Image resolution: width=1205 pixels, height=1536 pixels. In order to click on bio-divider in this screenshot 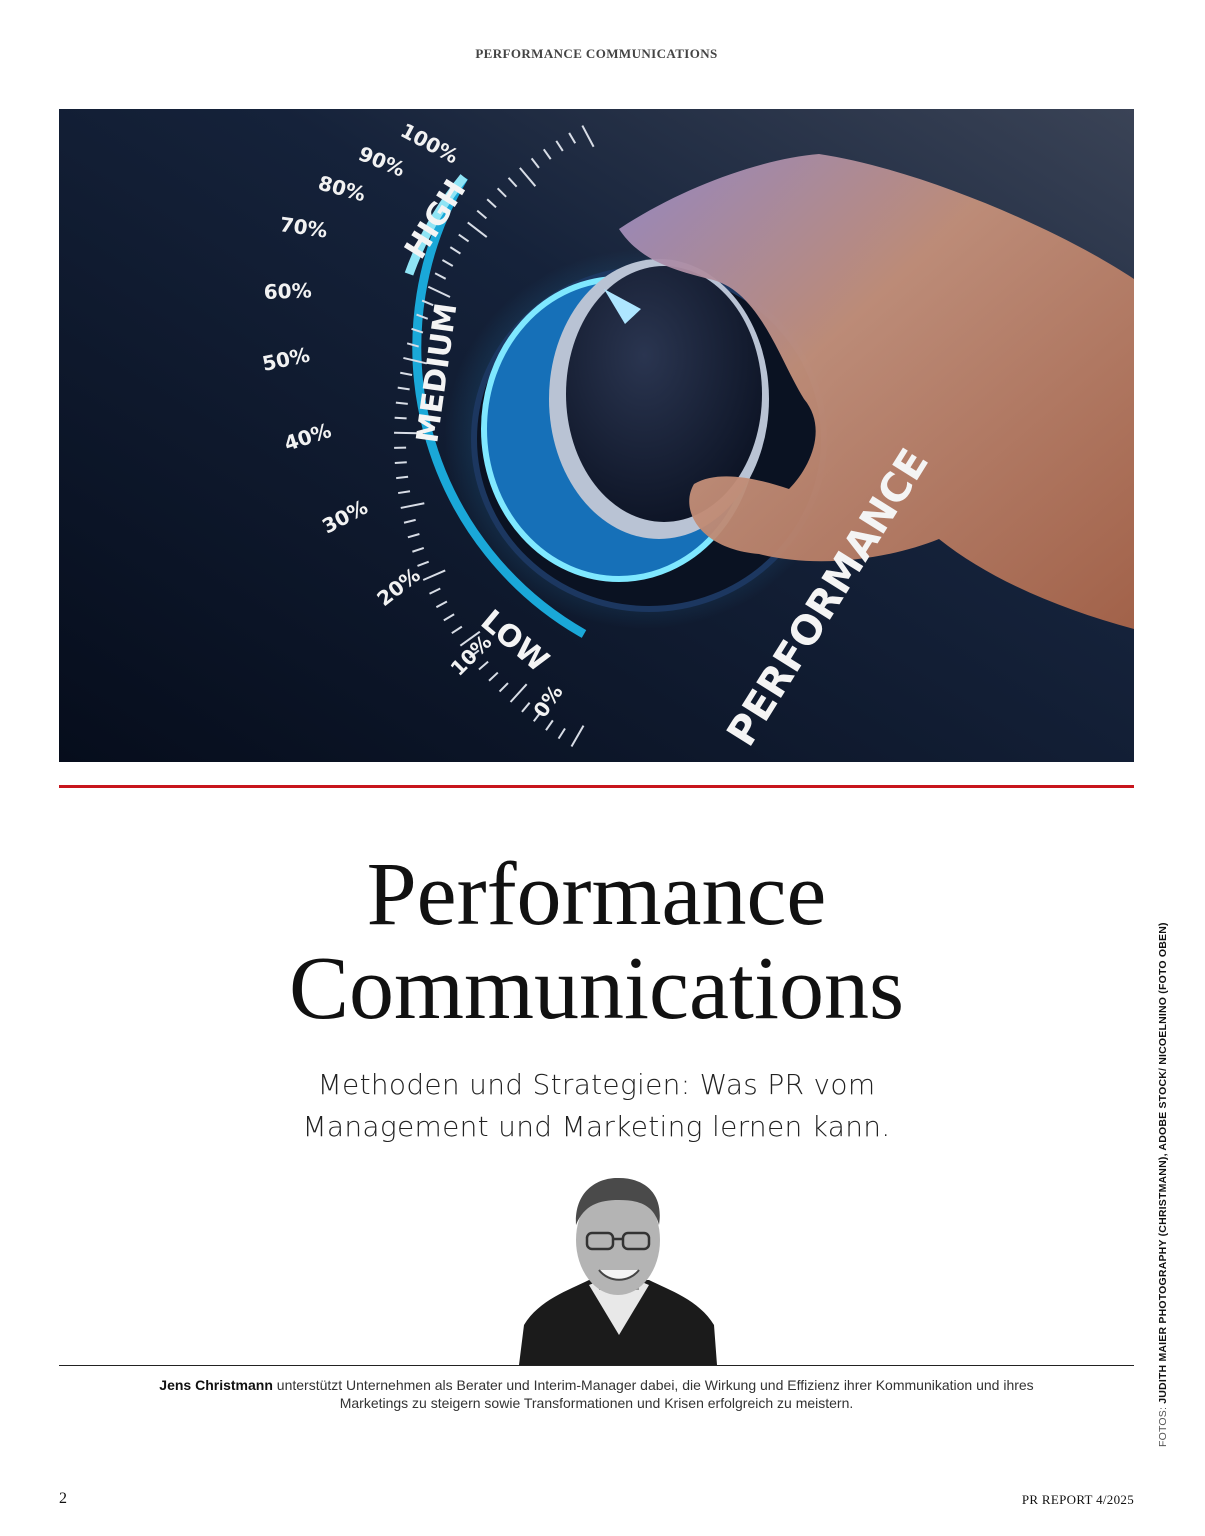, I will do `click(596, 1365)`.